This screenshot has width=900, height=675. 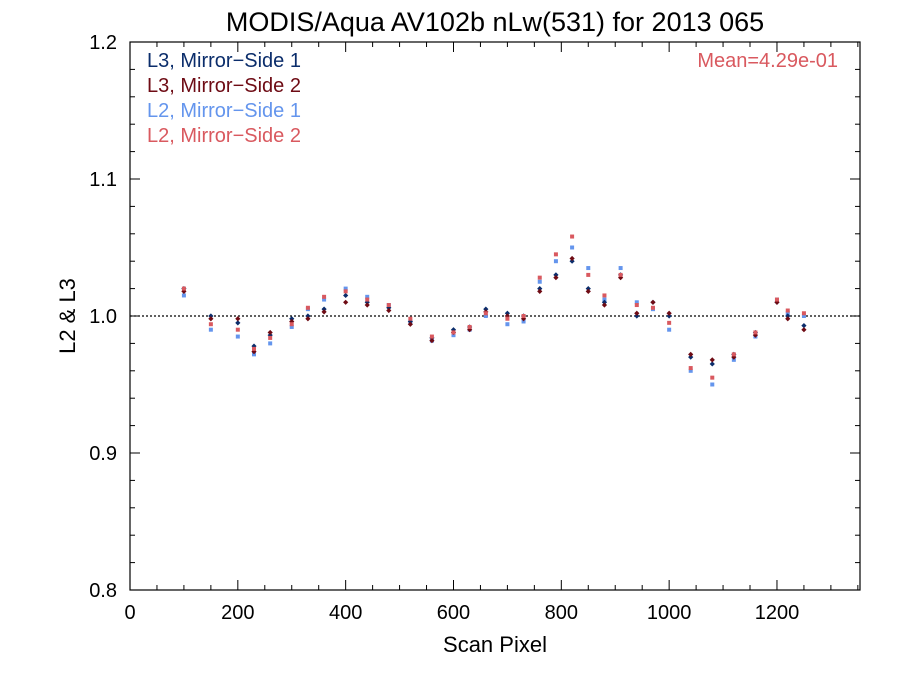 I want to click on x-tick-label: 1000, so click(x=669, y=613).